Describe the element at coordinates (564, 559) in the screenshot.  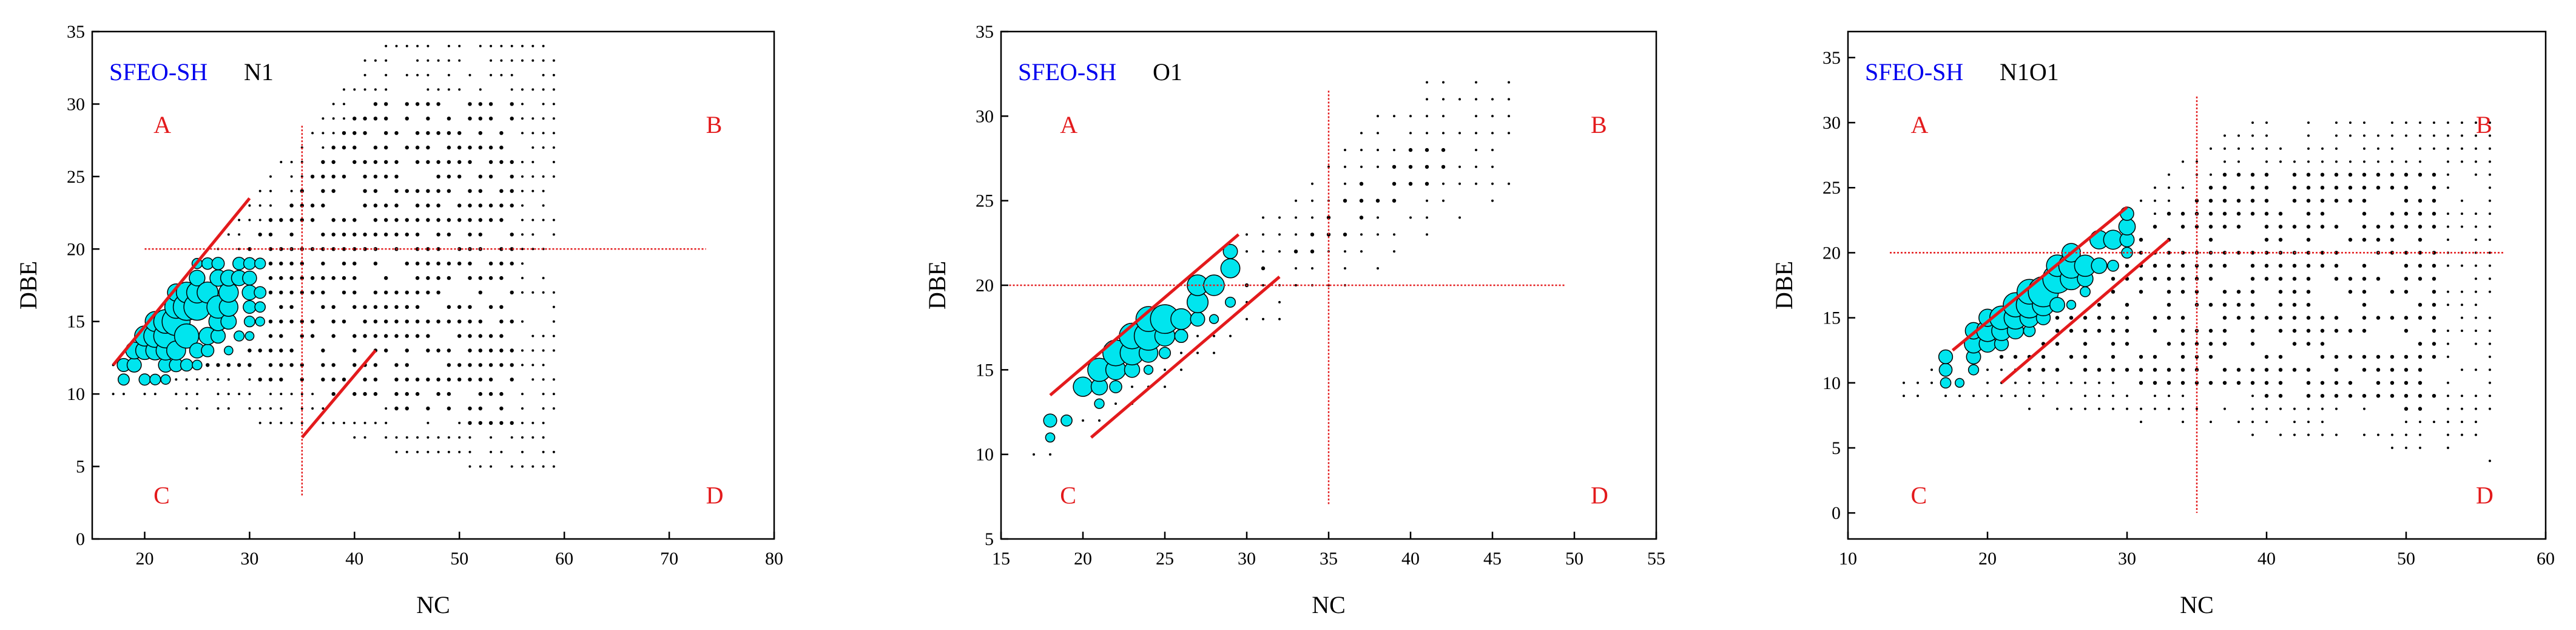
I see `x-tick-label: 60` at that location.